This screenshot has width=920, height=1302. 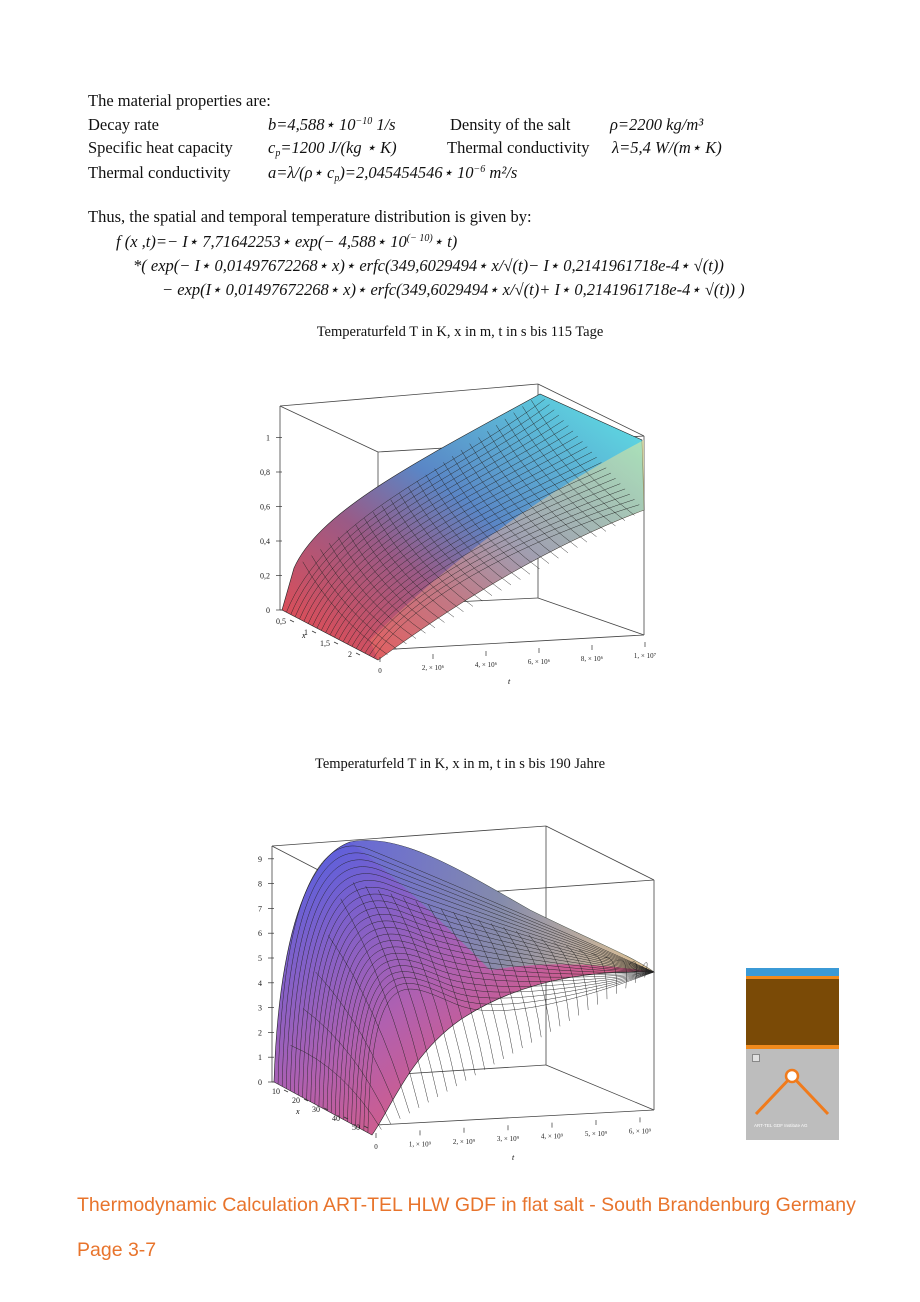 I want to click on plot1-z-tick-label: 0,4, so click(x=265, y=541).